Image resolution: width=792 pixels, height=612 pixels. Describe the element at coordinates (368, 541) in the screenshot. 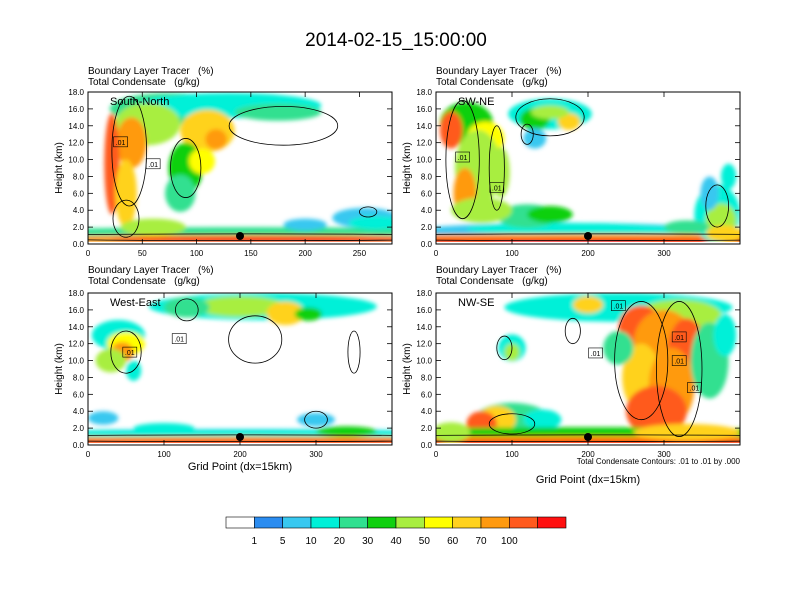

I see `colorbar-label: 30` at that location.